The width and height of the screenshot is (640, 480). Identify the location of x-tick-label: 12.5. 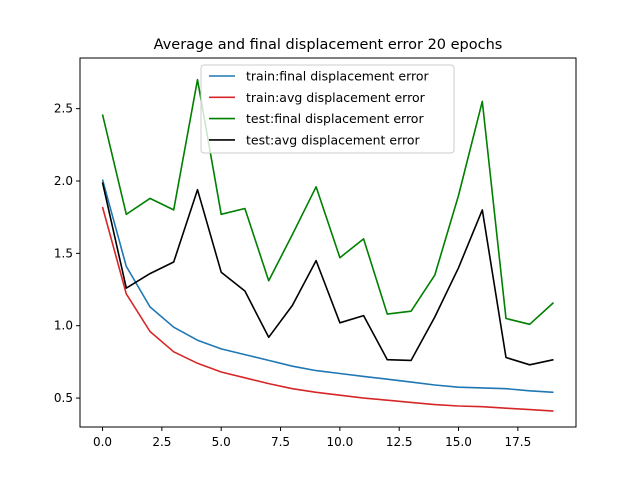
(399, 442).